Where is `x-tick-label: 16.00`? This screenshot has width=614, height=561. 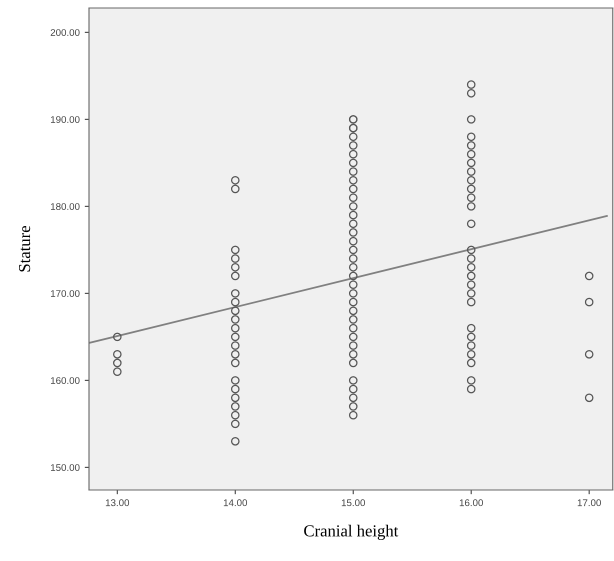 x-tick-label: 16.00 is located at coordinates (471, 502).